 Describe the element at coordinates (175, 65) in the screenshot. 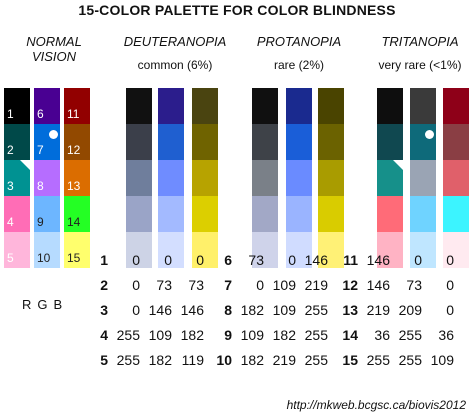

I see `deuteranopia-subheading: common (6%)` at that location.